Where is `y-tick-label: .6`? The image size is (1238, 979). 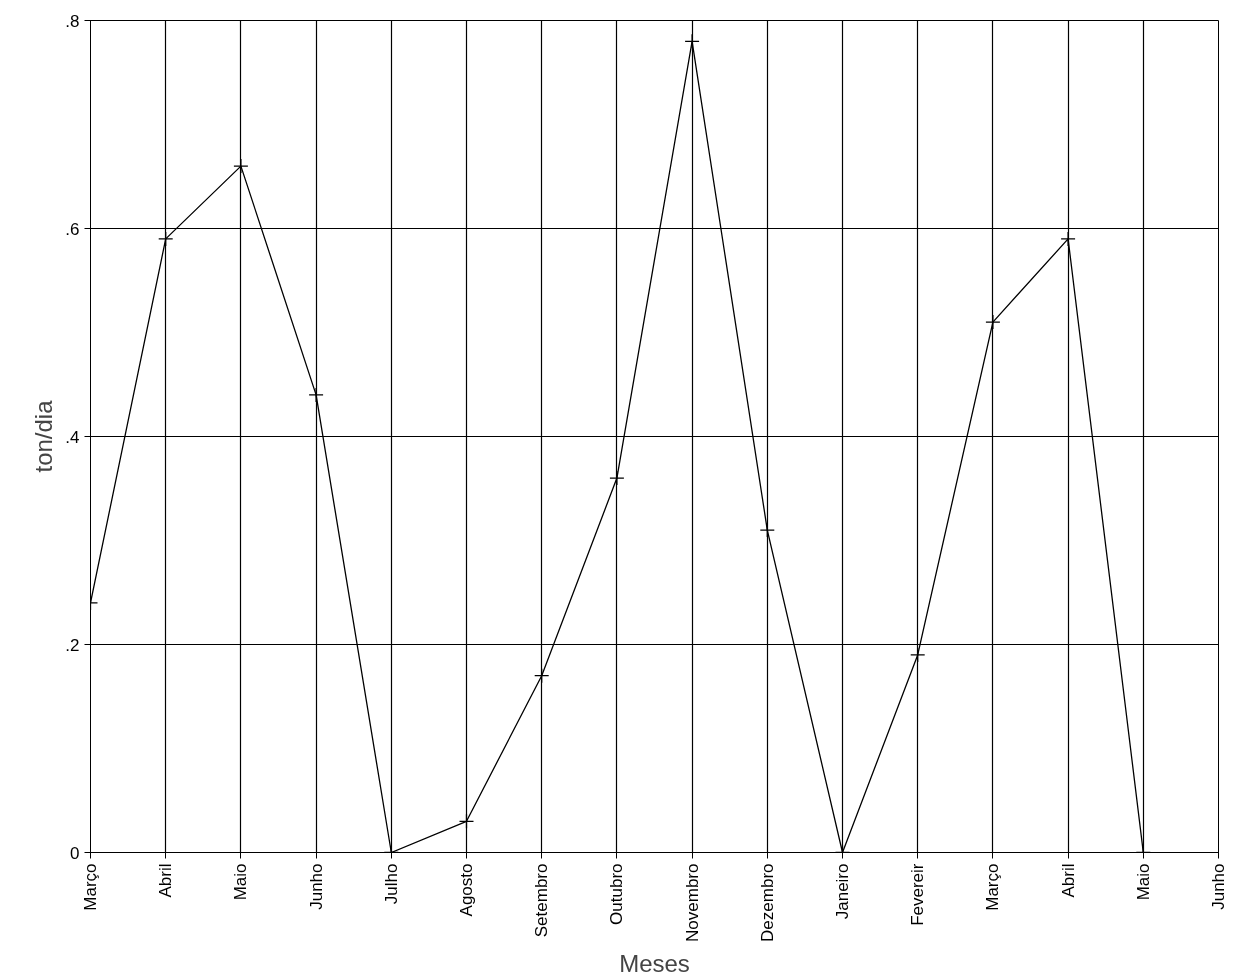 y-tick-label: .6 is located at coordinates (72, 229).